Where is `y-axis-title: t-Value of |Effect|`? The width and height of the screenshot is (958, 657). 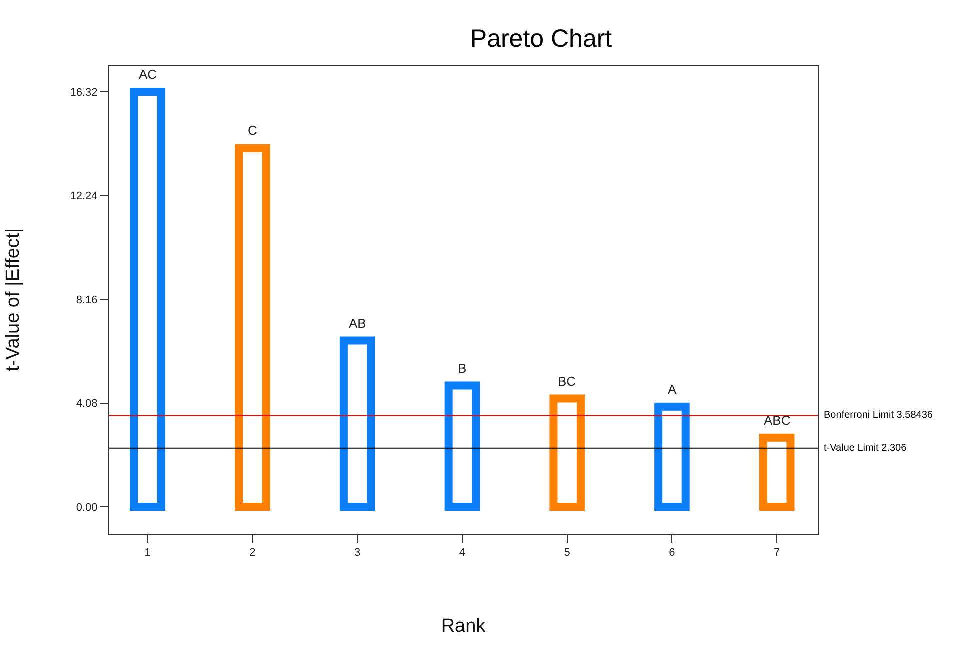 y-axis-title: t-Value of |Effect| is located at coordinates (13, 300).